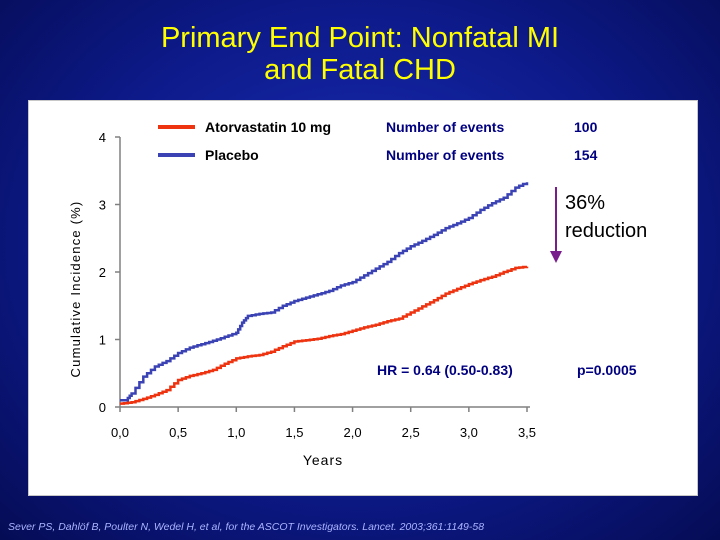 The height and width of the screenshot is (540, 720). Describe the element at coordinates (527, 432) in the screenshot. I see `x-tick-label: 3,5` at that location.